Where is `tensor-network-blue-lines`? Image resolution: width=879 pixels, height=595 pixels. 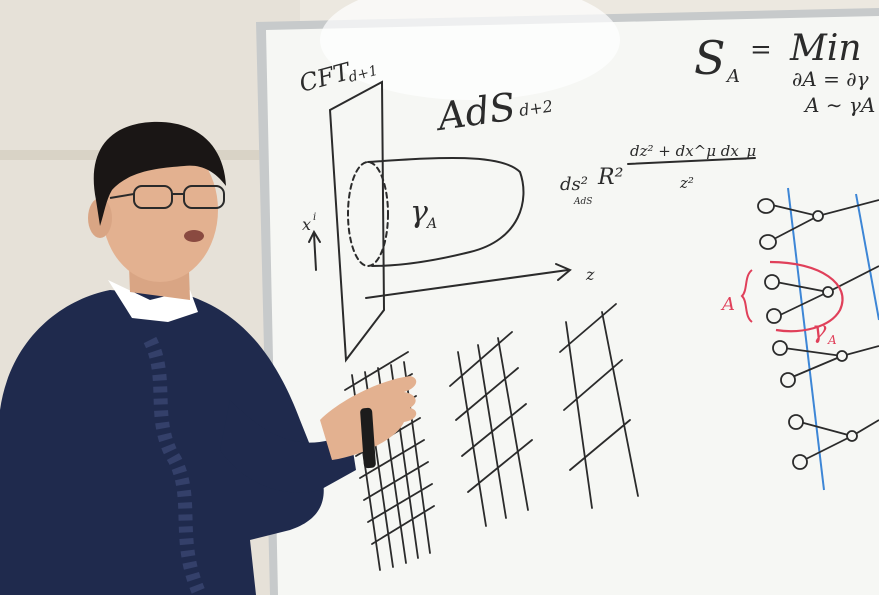 tensor-network-blue-lines is located at coordinates (833, 339).